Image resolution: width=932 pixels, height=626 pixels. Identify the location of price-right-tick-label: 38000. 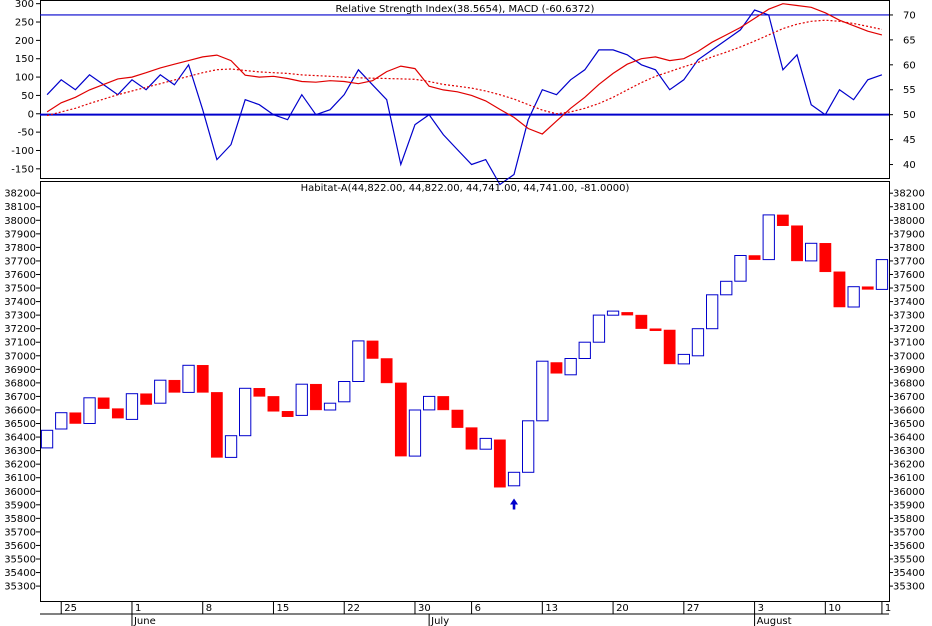
(909, 221).